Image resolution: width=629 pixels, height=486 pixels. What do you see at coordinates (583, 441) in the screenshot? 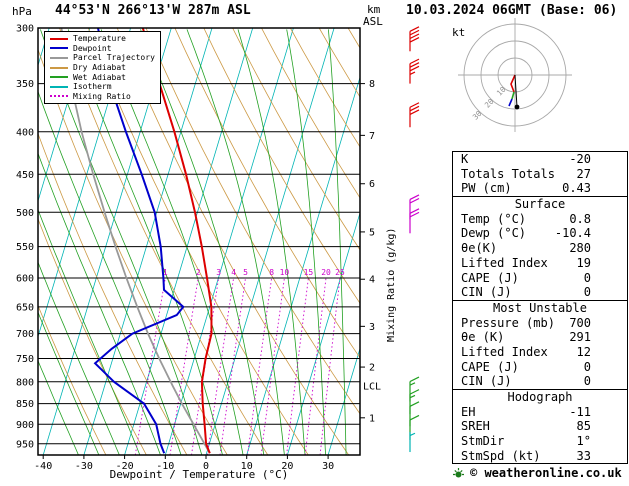
I see `stat-value: 1°` at bounding box center [583, 441].